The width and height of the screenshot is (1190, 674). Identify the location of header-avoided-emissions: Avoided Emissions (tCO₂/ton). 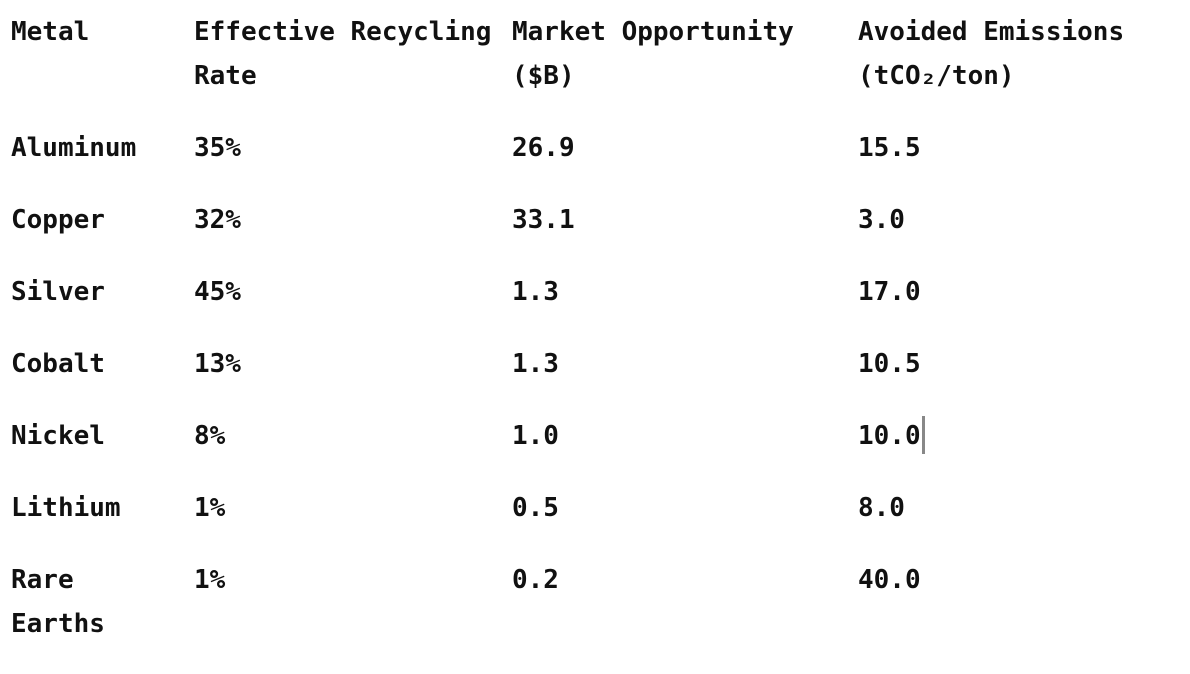
(991, 54).